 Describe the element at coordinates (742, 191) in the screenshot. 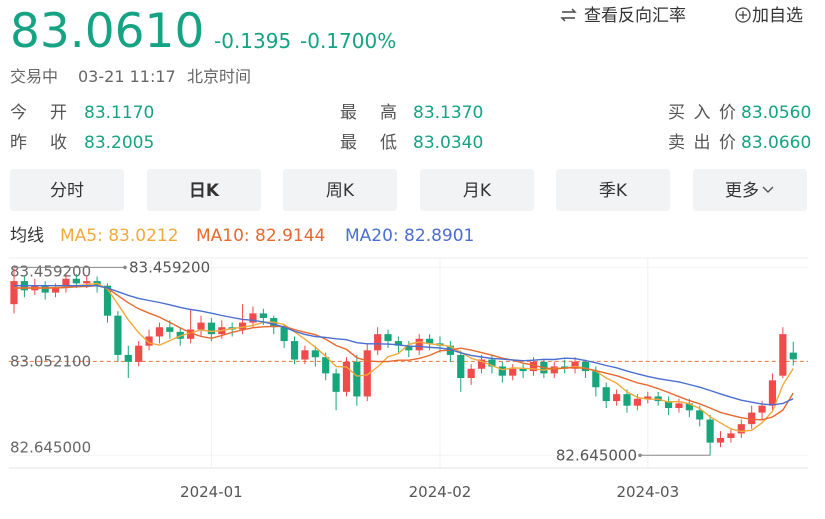

I see `tab-label: 更多` at that location.